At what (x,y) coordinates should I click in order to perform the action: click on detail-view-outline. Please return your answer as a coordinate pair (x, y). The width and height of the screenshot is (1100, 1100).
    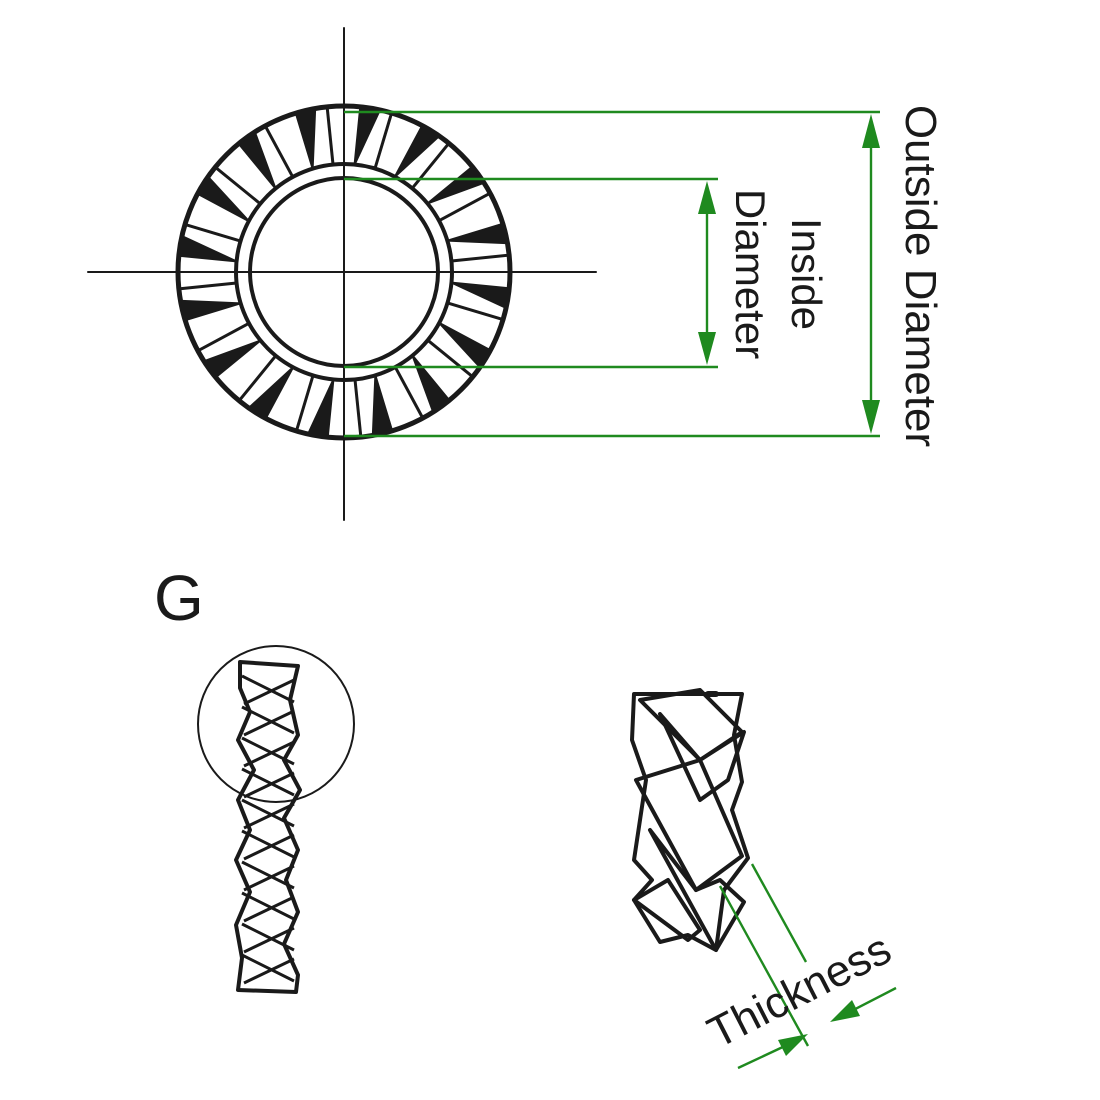
    Looking at the image, I should click on (690, 822).